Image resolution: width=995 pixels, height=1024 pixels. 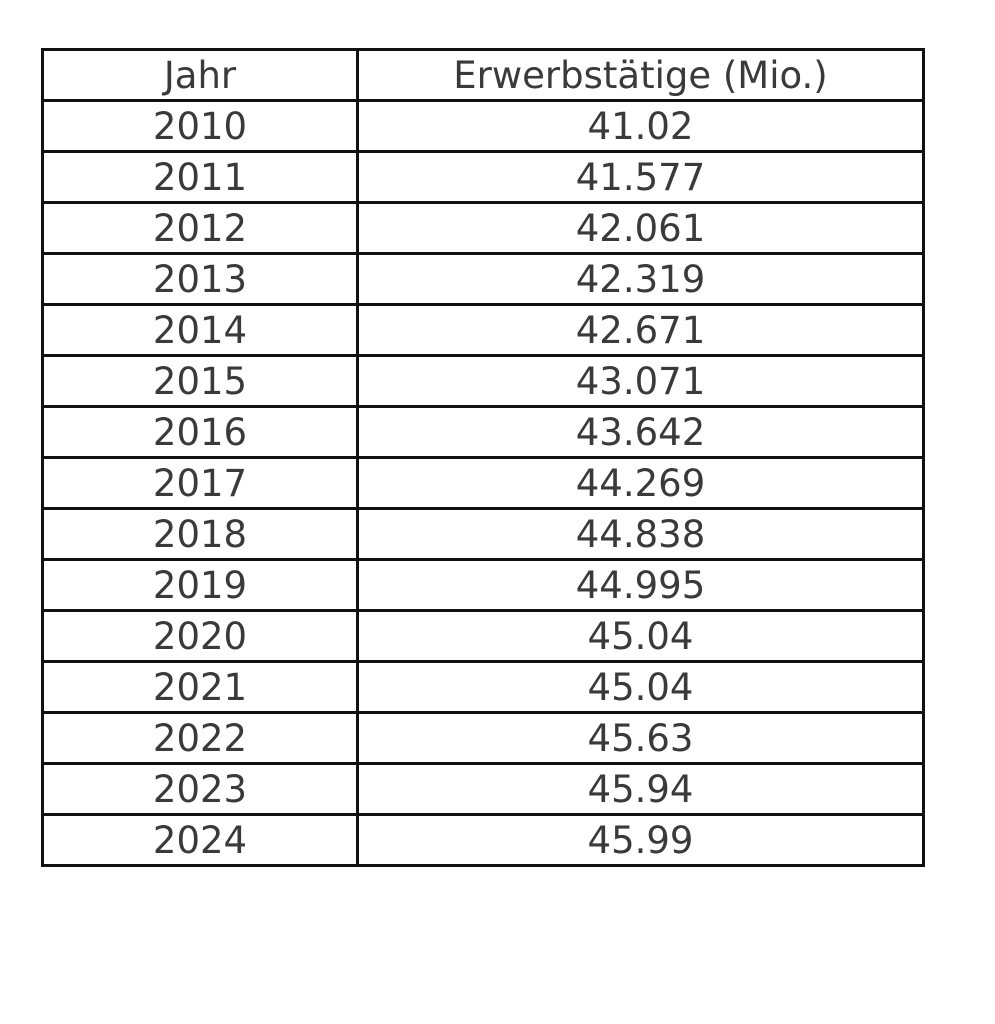 What do you see at coordinates (640, 279) in the screenshot?
I see `employed-value-cell: 42.319` at bounding box center [640, 279].